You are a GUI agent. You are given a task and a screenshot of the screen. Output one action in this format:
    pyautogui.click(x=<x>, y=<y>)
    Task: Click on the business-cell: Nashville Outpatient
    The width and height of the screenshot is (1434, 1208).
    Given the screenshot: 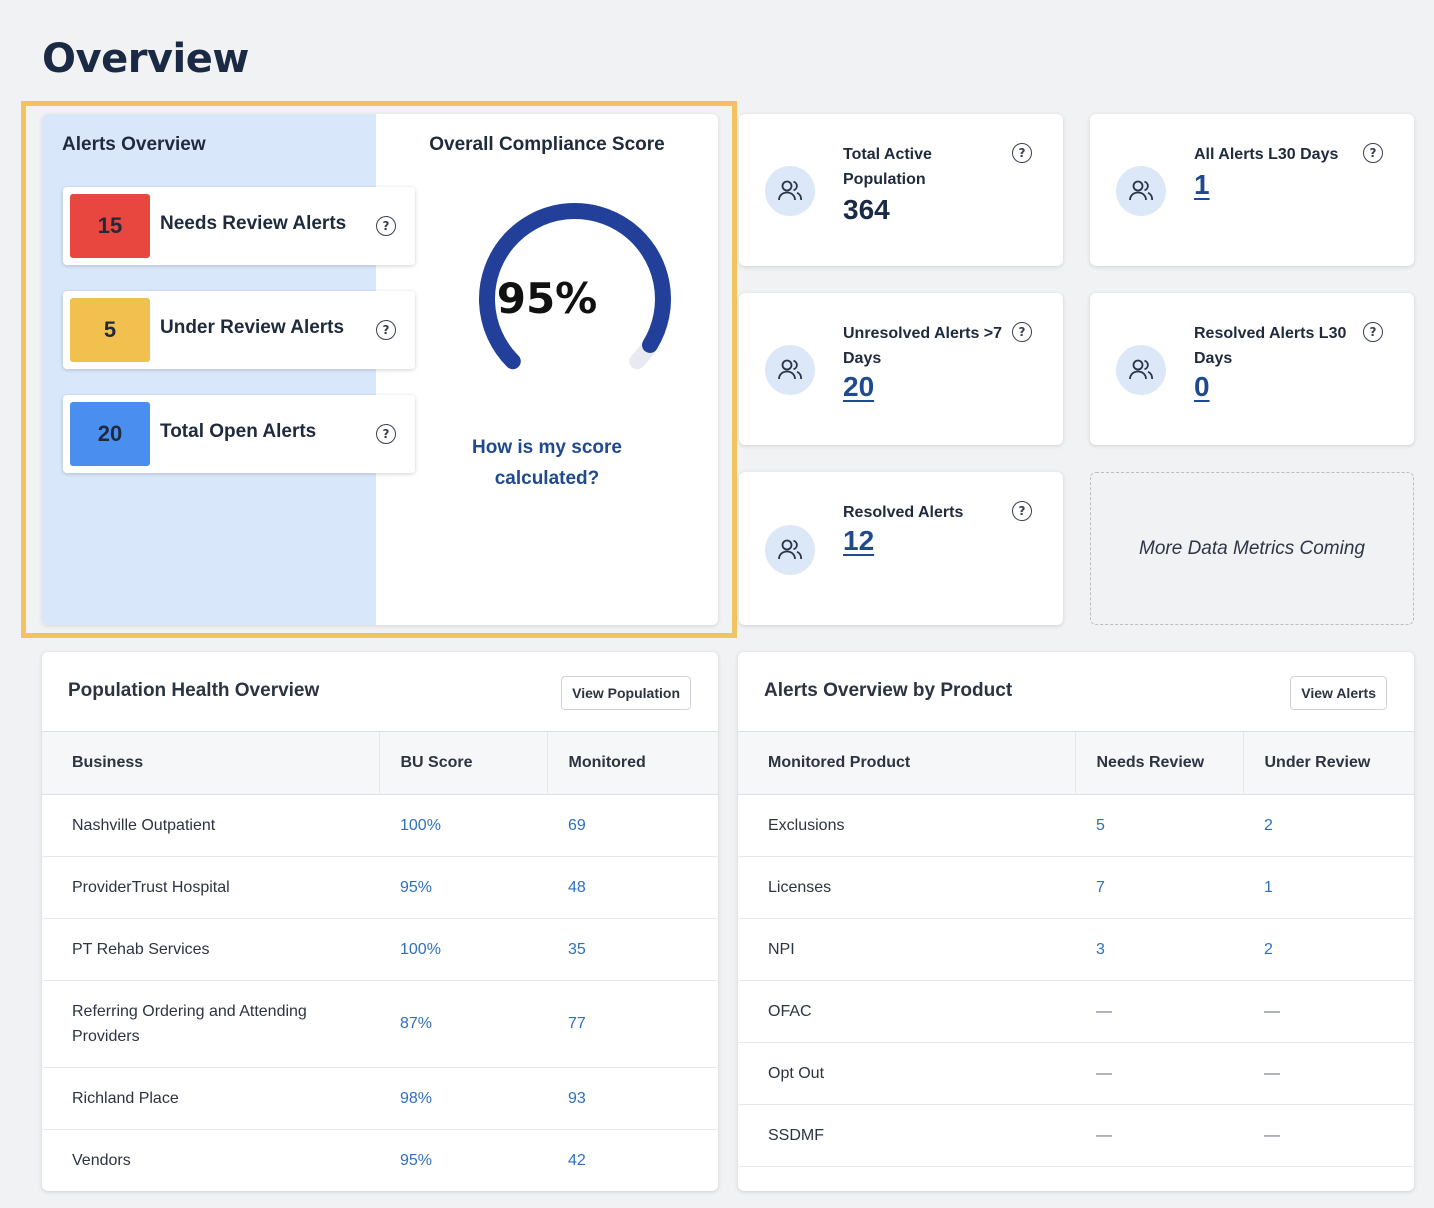 What is the action you would take?
    pyautogui.click(x=210, y=825)
    